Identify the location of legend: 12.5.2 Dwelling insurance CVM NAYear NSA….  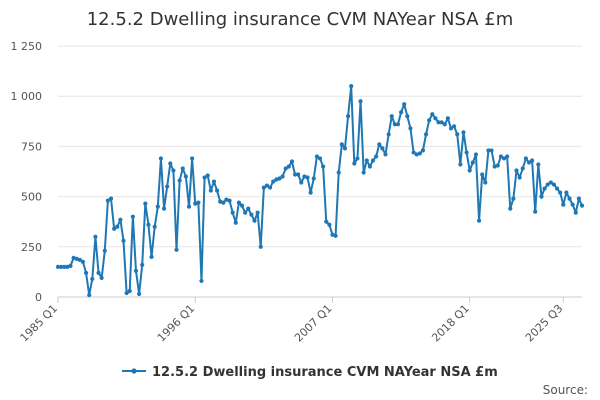
(310, 372).